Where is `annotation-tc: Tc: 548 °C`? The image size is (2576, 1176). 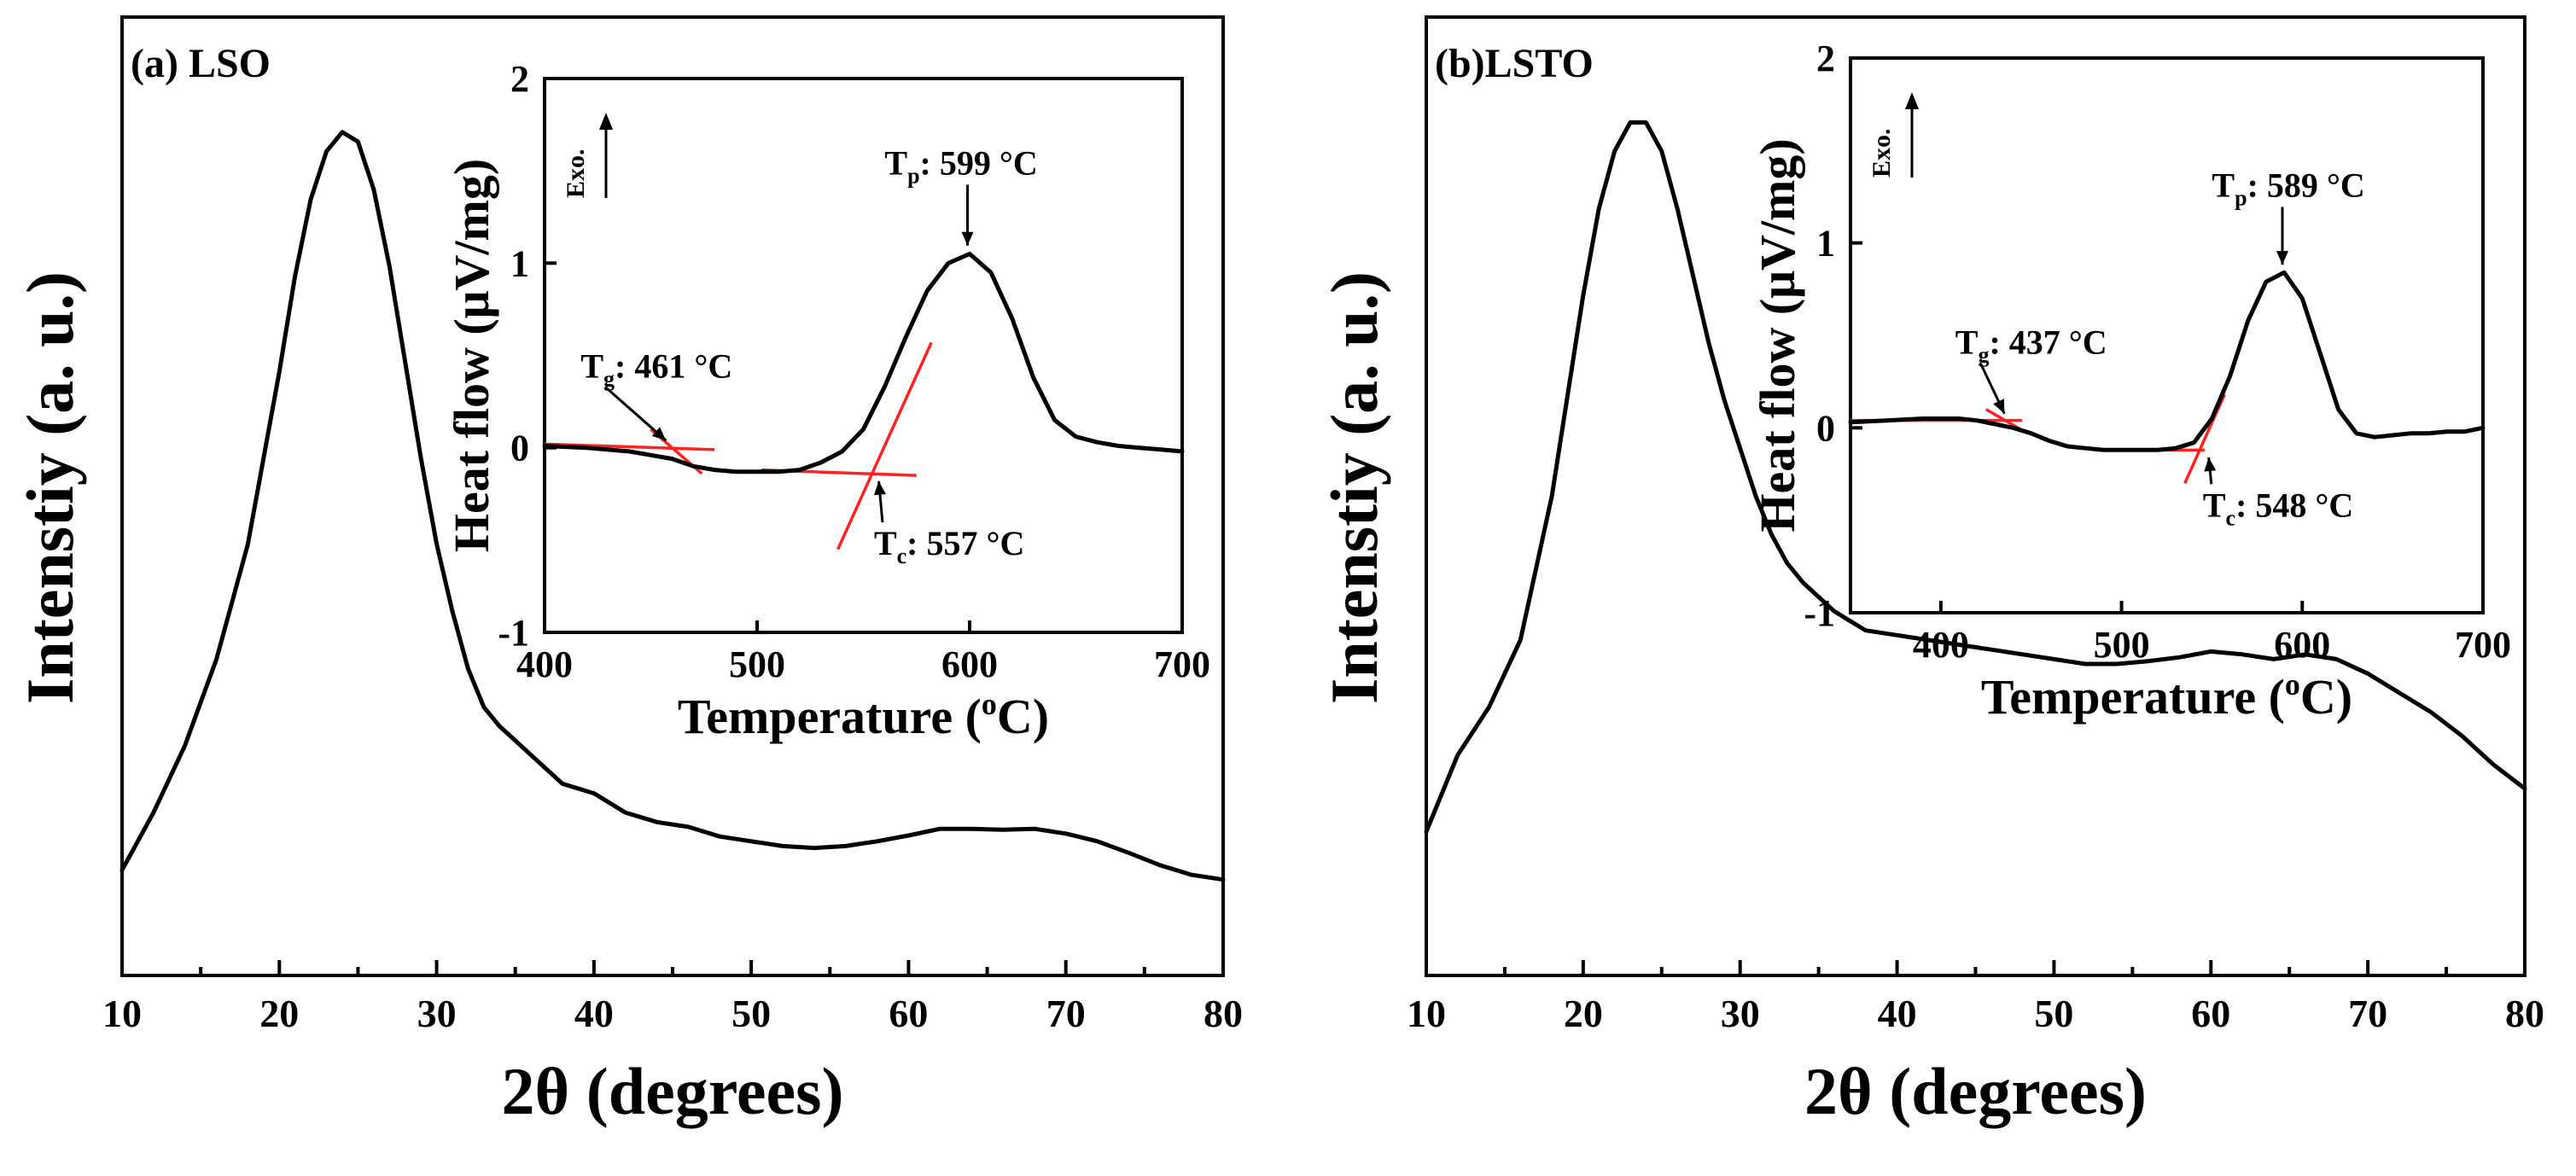
annotation-tc: Tc: 548 °C is located at coordinates (2278, 508).